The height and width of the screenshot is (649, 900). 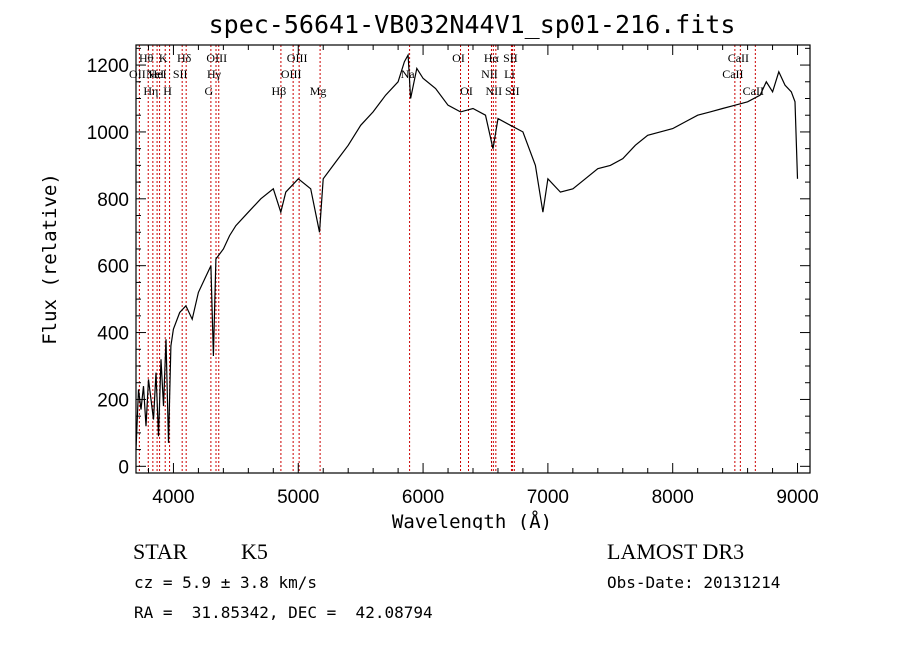 What do you see at coordinates (113, 200) in the screenshot?
I see `y-tick-label: 800` at bounding box center [113, 200].